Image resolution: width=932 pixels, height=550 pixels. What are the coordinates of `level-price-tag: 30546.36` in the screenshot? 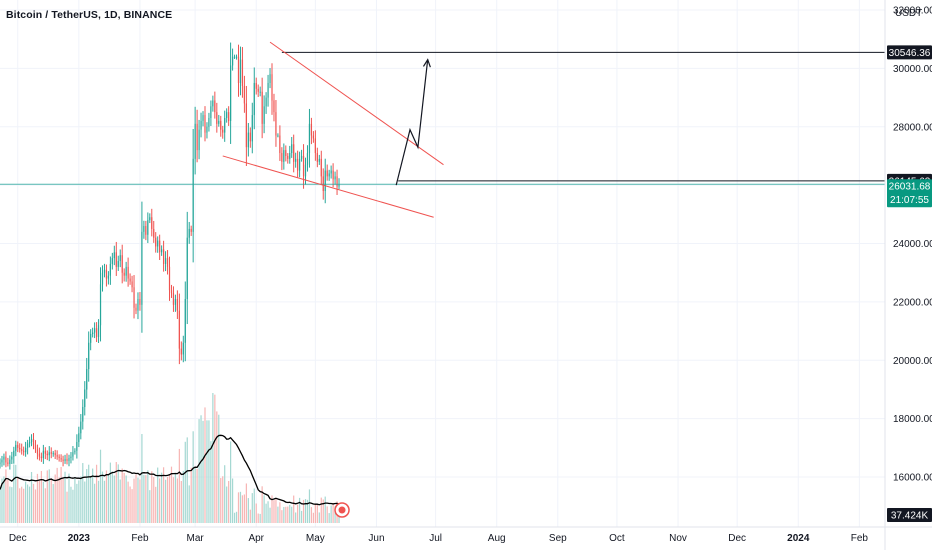 It's located at (910, 53).